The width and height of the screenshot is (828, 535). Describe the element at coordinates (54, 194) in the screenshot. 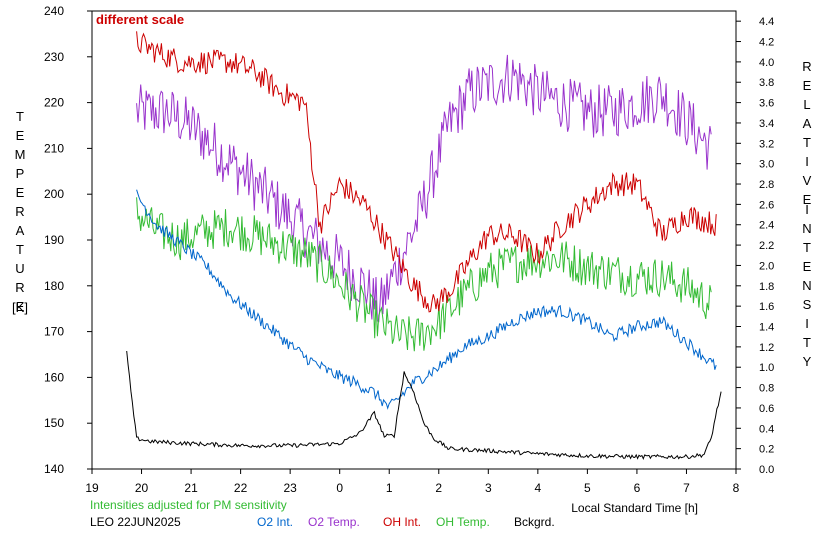

I see `y-left-tick-label: 200` at that location.